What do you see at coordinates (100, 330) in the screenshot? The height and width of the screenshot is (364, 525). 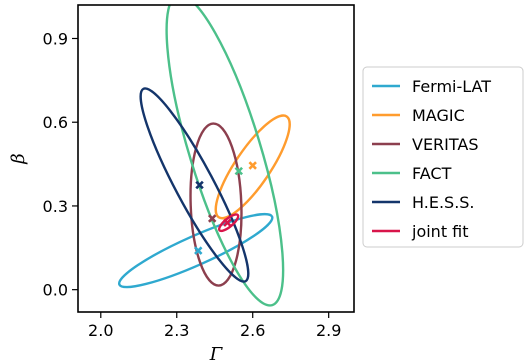 I see `x-tick-label: 2.0` at bounding box center [100, 330].